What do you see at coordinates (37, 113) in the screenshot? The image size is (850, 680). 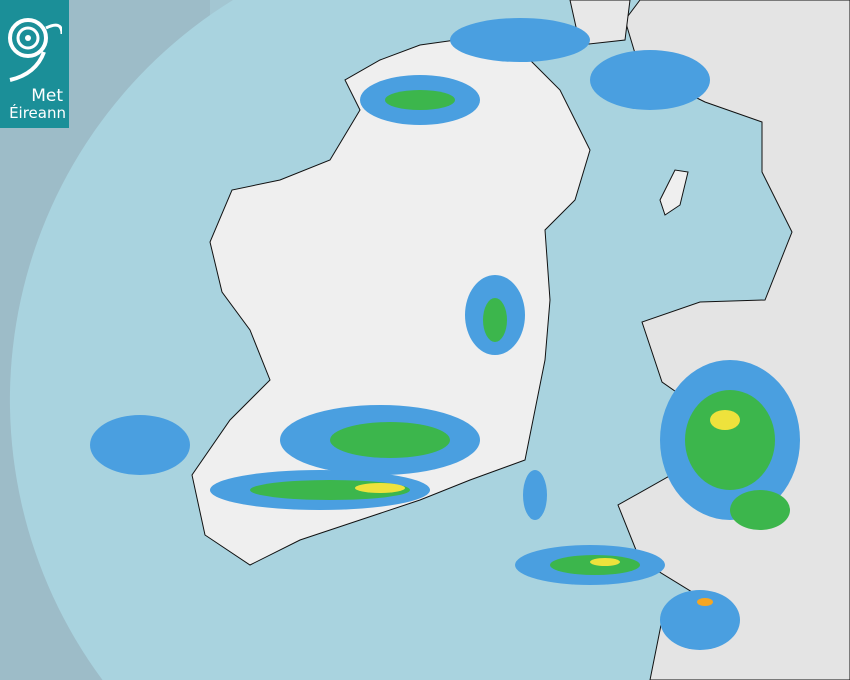 I see `logo-text-eireann: Éireann` at bounding box center [37, 113].